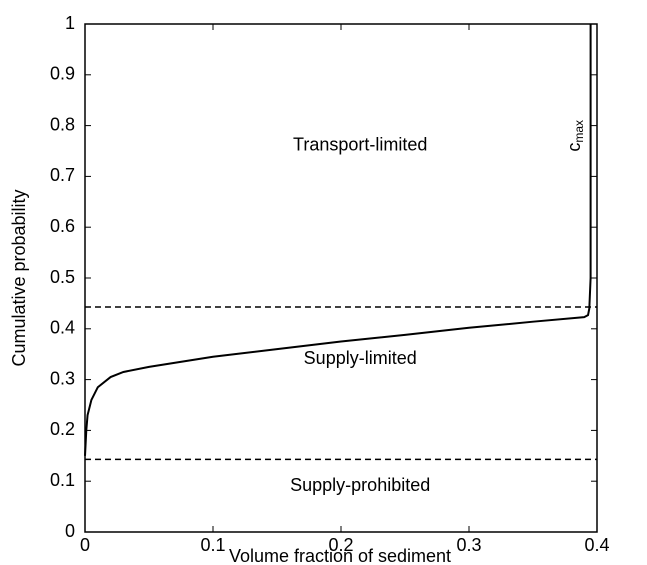 This screenshot has height=565, width=647. What do you see at coordinates (360, 485) in the screenshot?
I see `region-label: Supply-prohibited` at bounding box center [360, 485].